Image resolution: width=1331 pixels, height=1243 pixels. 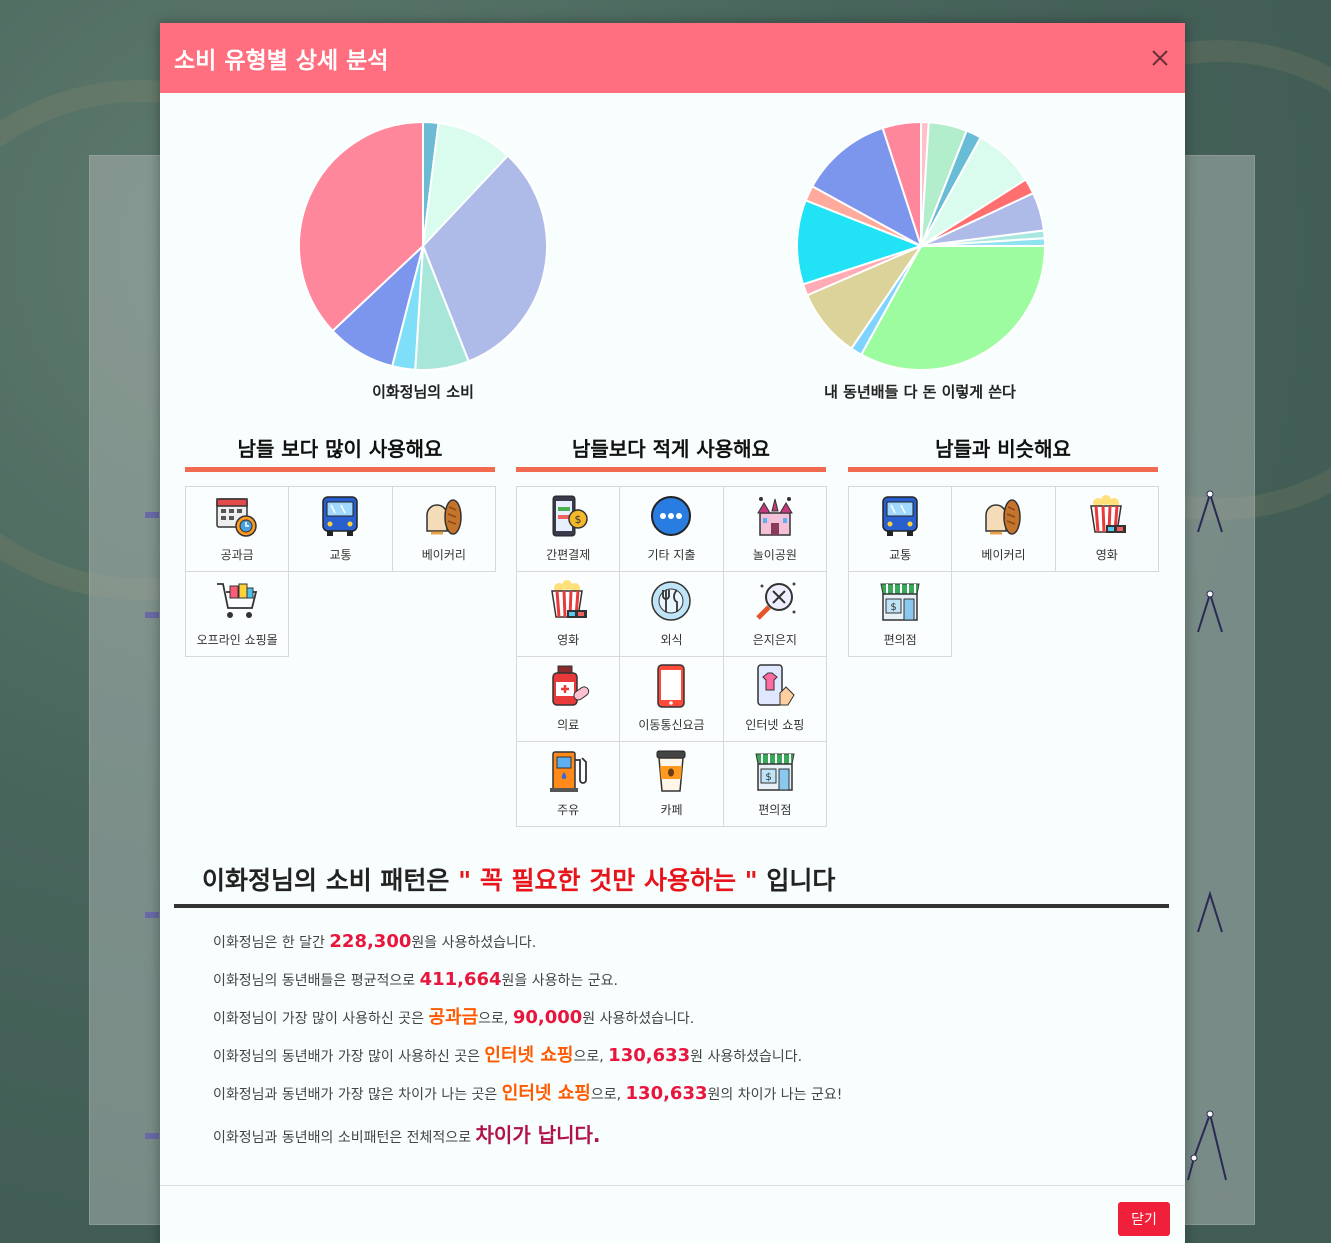 I want to click on amount-value: 228,300, so click(x=370, y=941).